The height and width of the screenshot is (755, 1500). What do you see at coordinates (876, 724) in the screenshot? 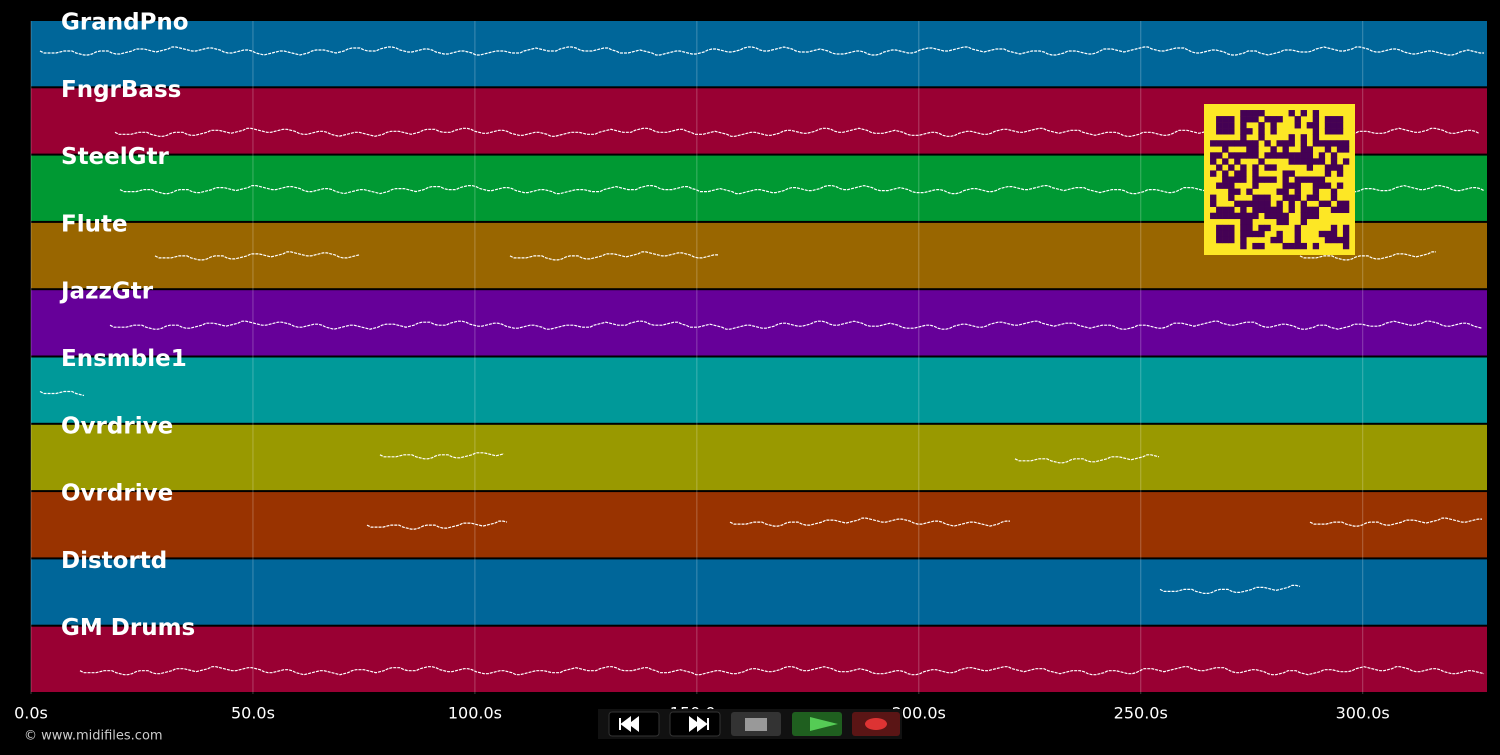
I see `record-button` at bounding box center [876, 724].